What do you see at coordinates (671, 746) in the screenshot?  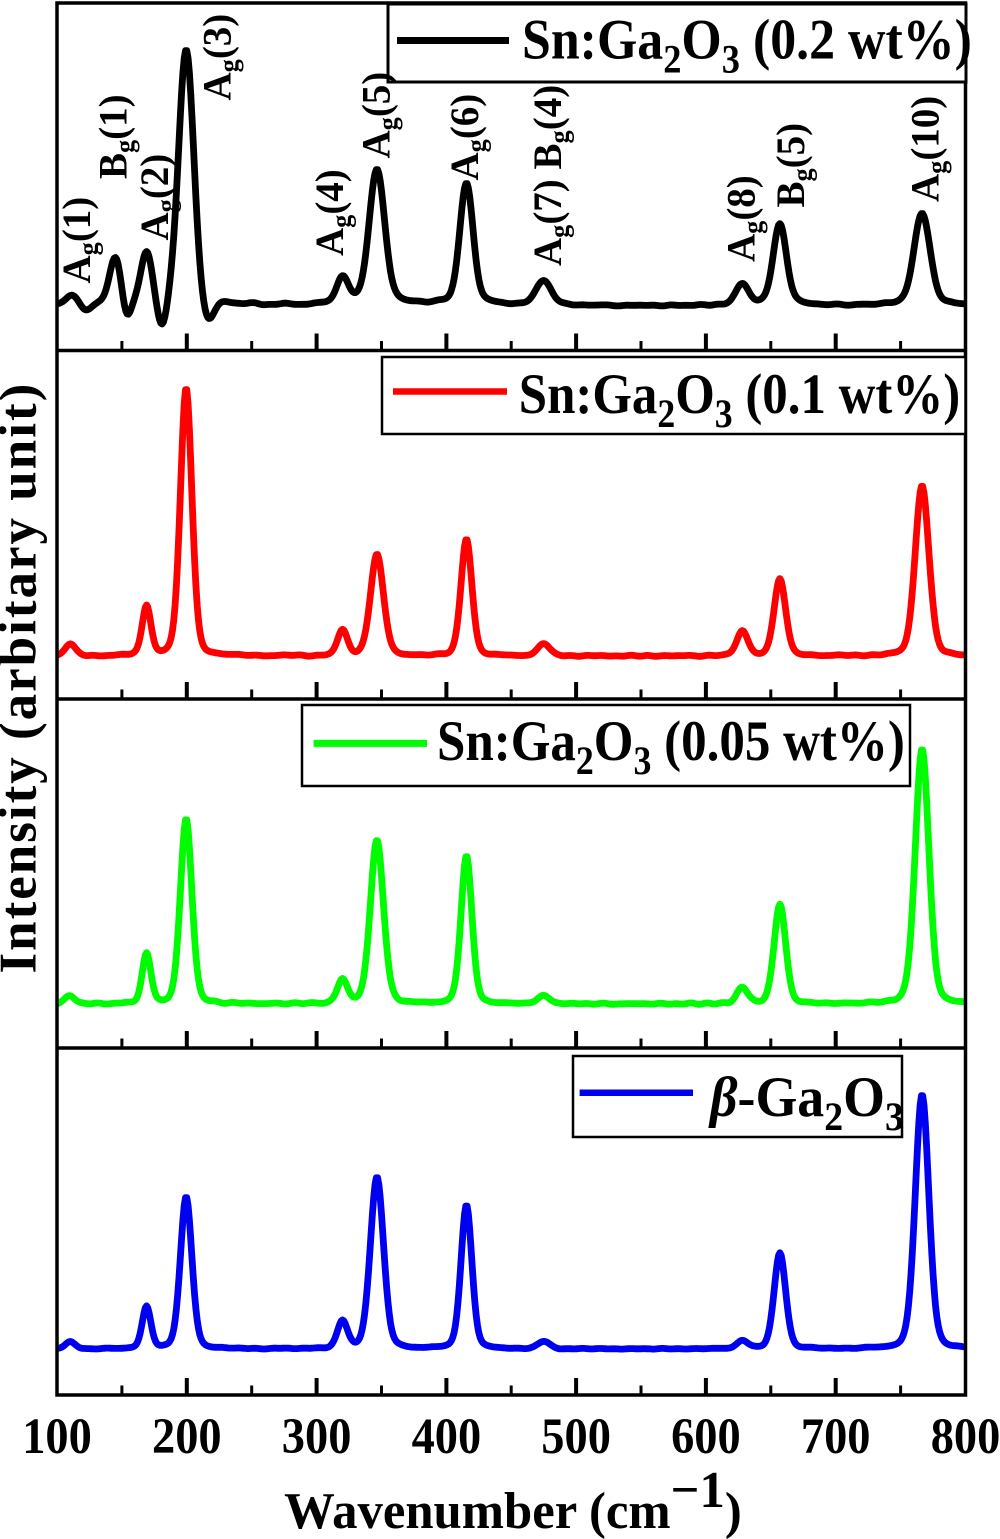 I see `svg-text: Sn:Ga2O3 (0.05 wt%)` at bounding box center [671, 746].